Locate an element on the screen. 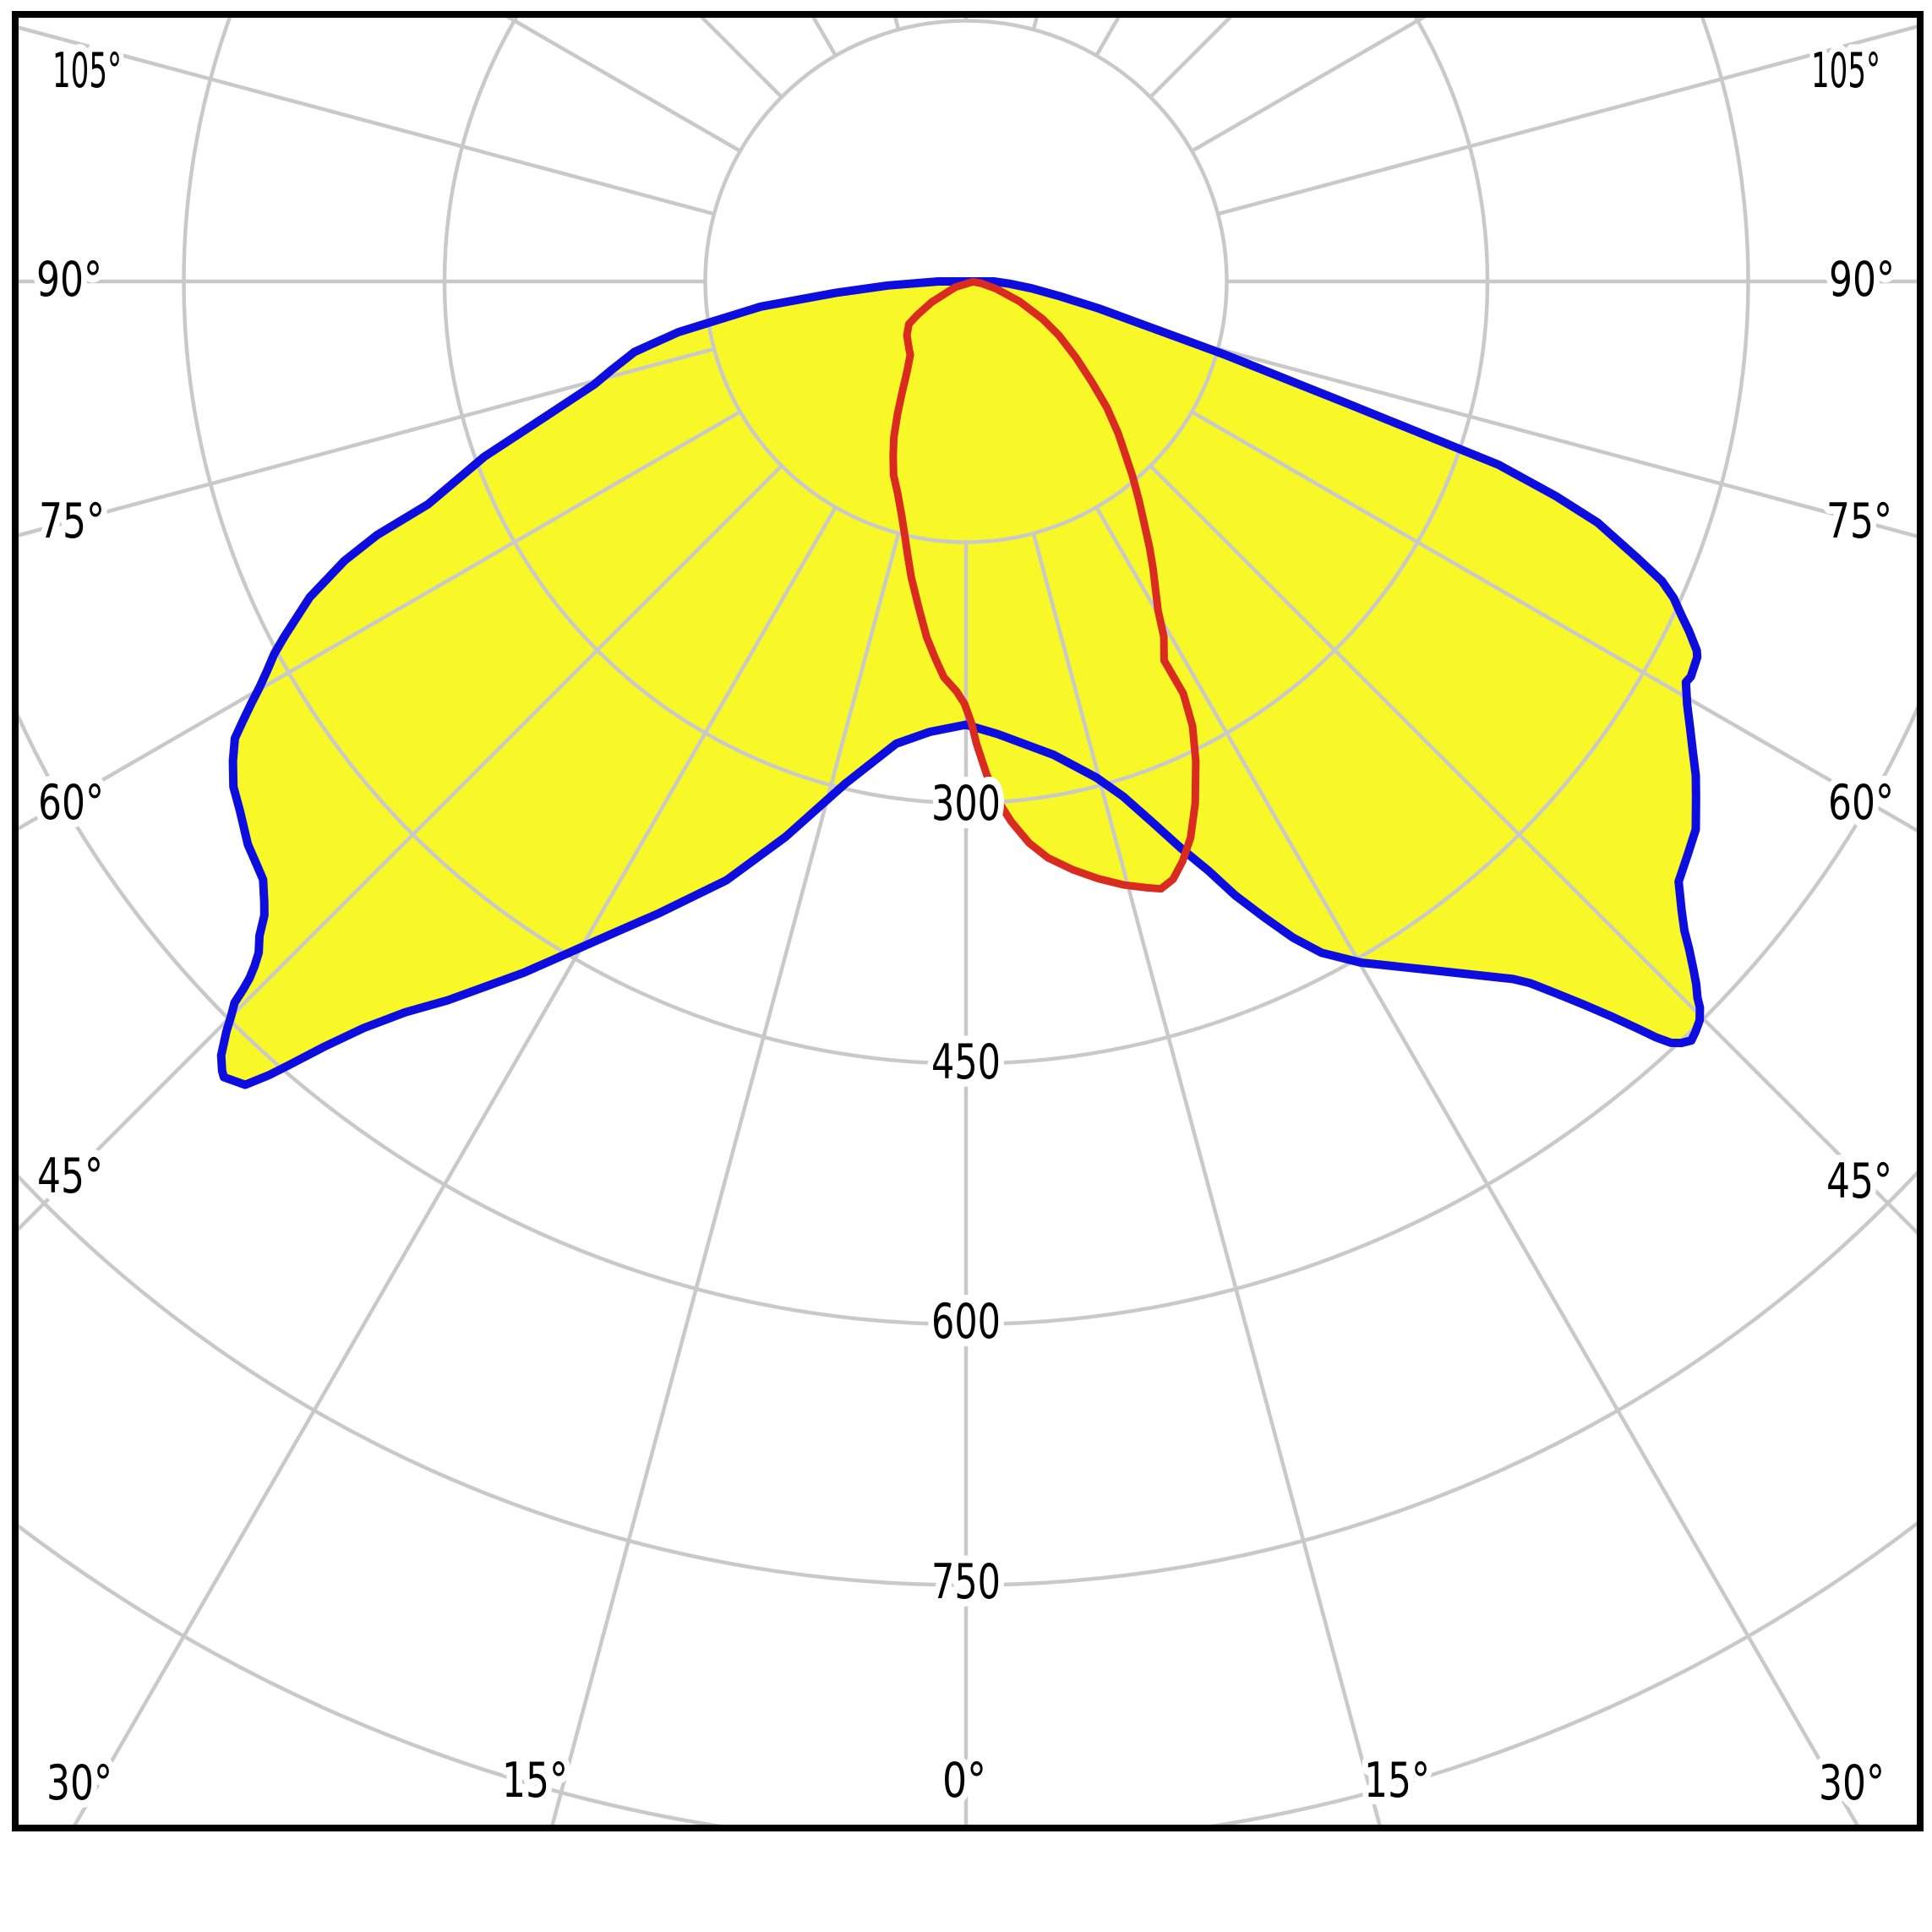 This screenshot has width=1932, height=1932. grid-radial-15deg is located at coordinates (1206, 1178).